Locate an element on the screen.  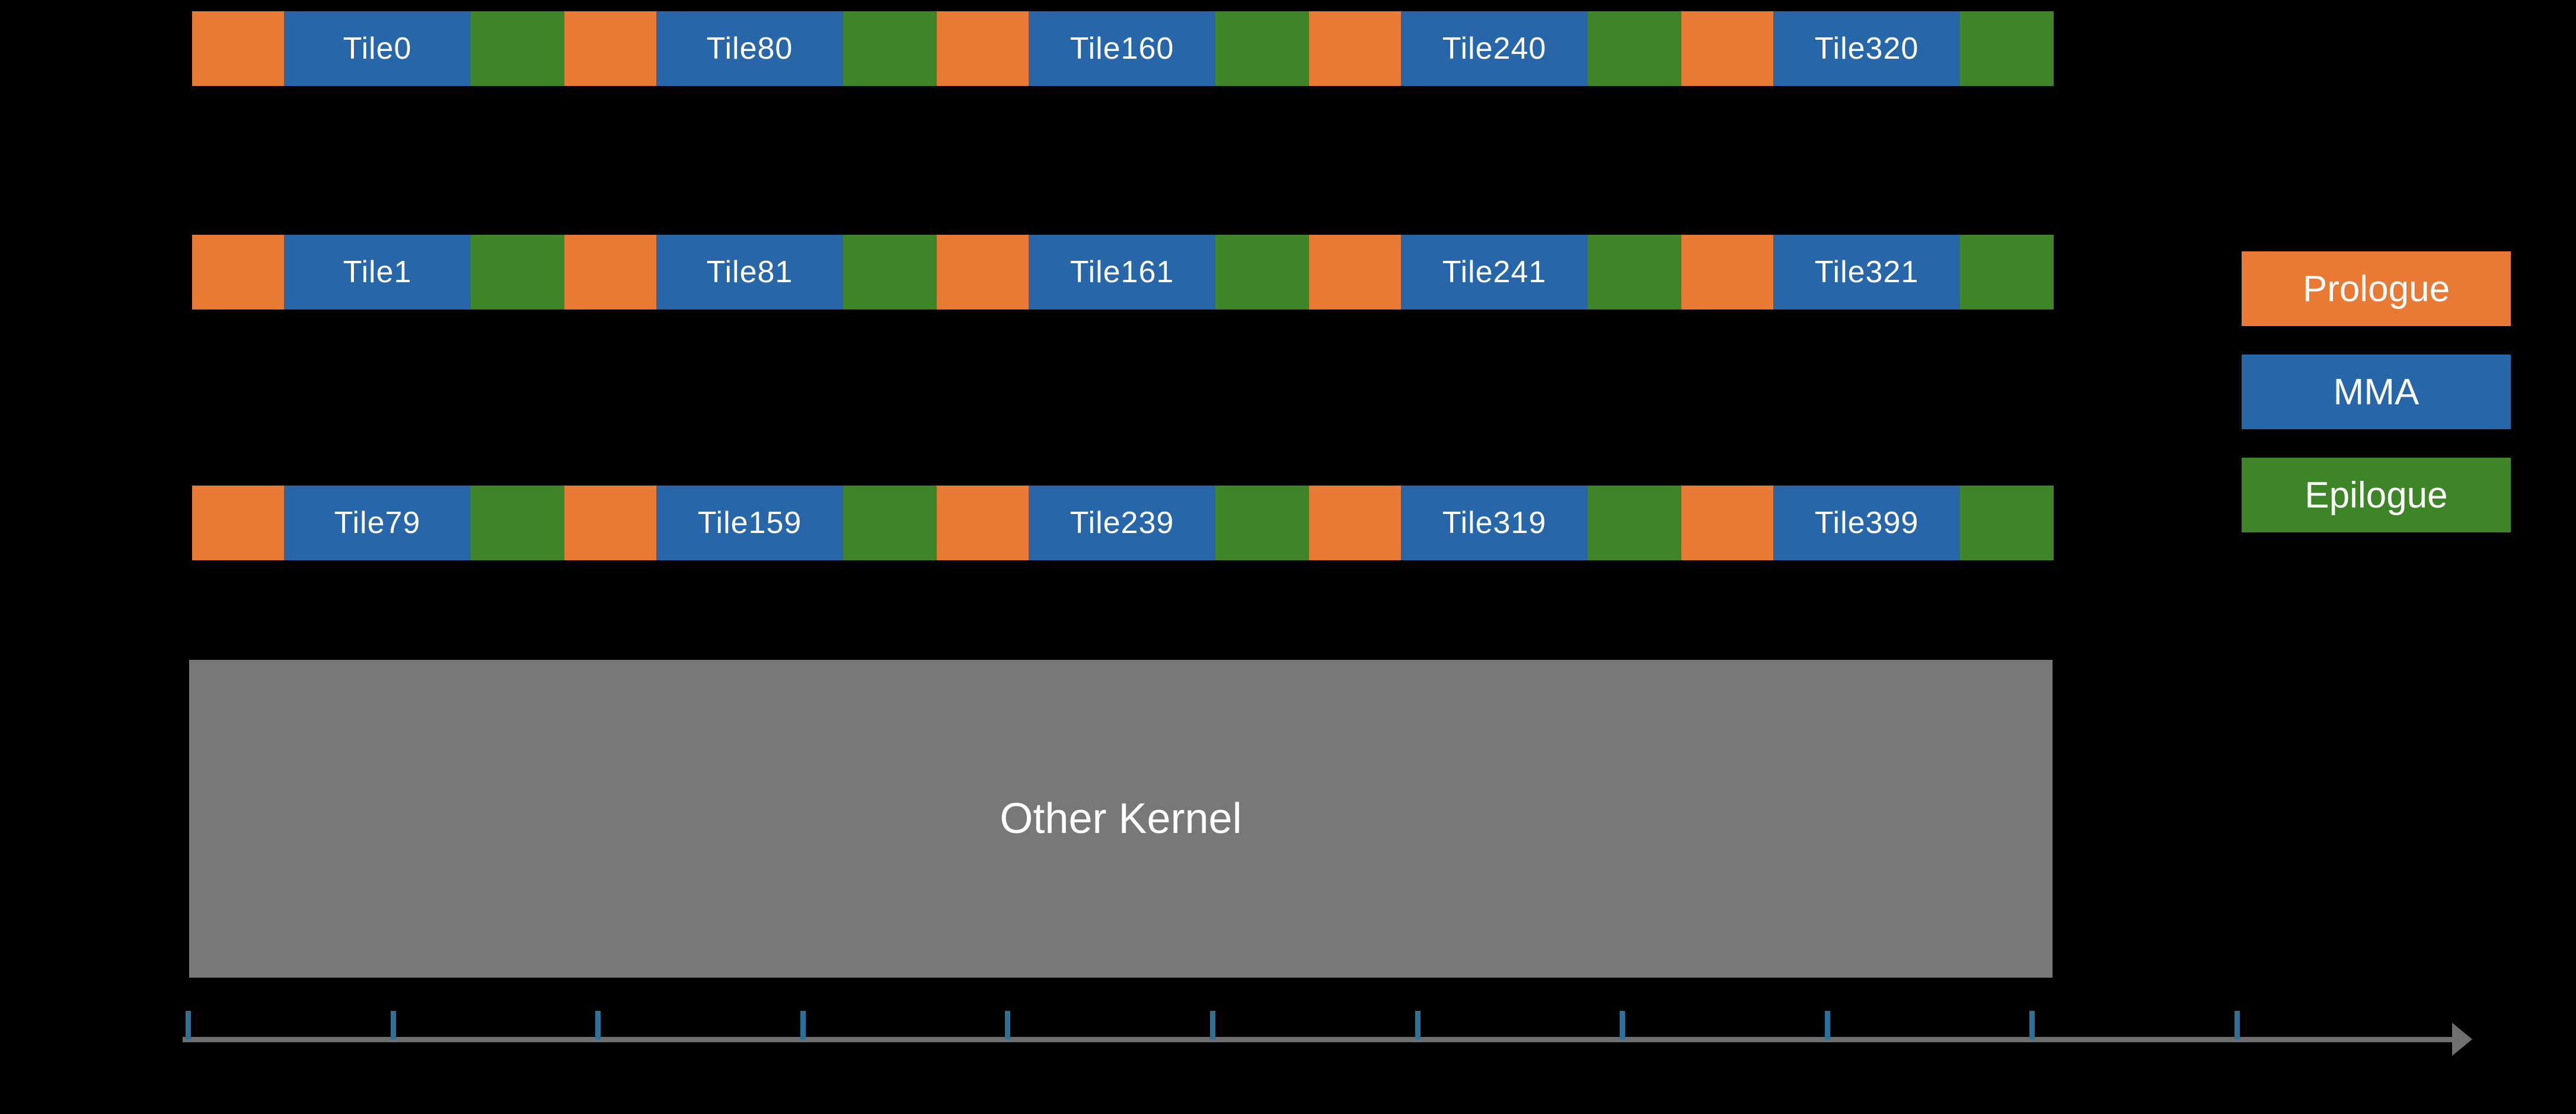
tile-group: Tile240 is located at coordinates (1495, 48).